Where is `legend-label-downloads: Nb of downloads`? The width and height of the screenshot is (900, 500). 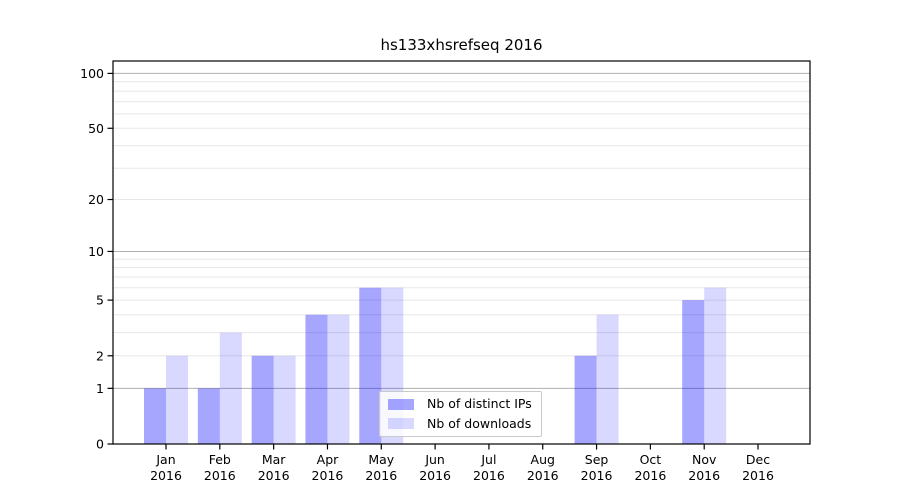 legend-label-downloads: Nb of downloads is located at coordinates (479, 423).